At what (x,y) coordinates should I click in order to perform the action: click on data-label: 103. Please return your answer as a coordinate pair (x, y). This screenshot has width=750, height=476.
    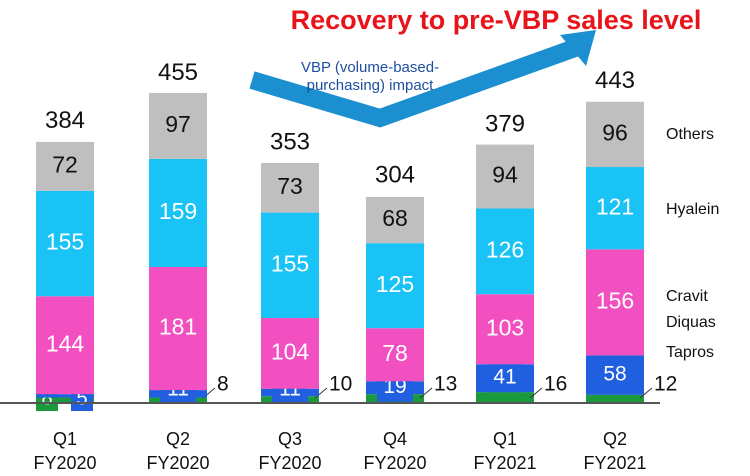
    Looking at the image, I should click on (505, 327).